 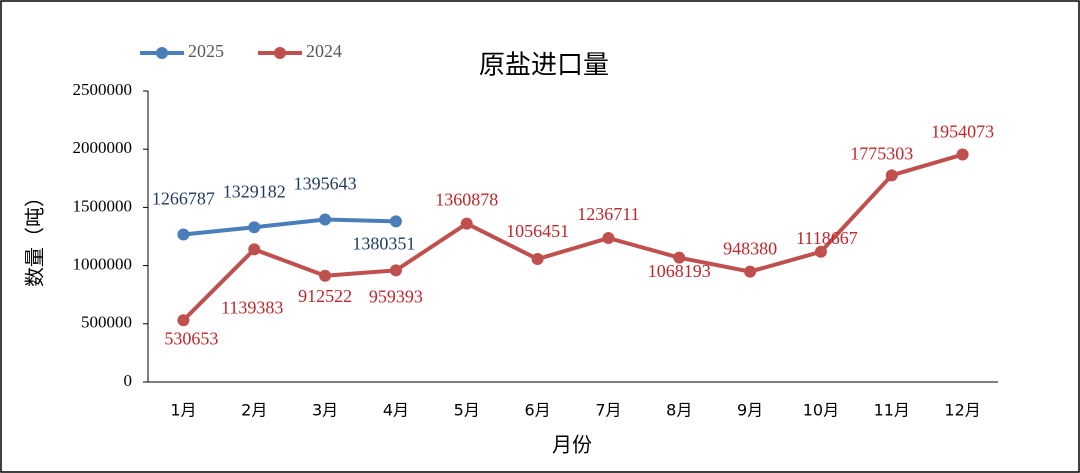 What do you see at coordinates (821, 410) in the screenshot?
I see `x-tick-label: 10月` at bounding box center [821, 410].